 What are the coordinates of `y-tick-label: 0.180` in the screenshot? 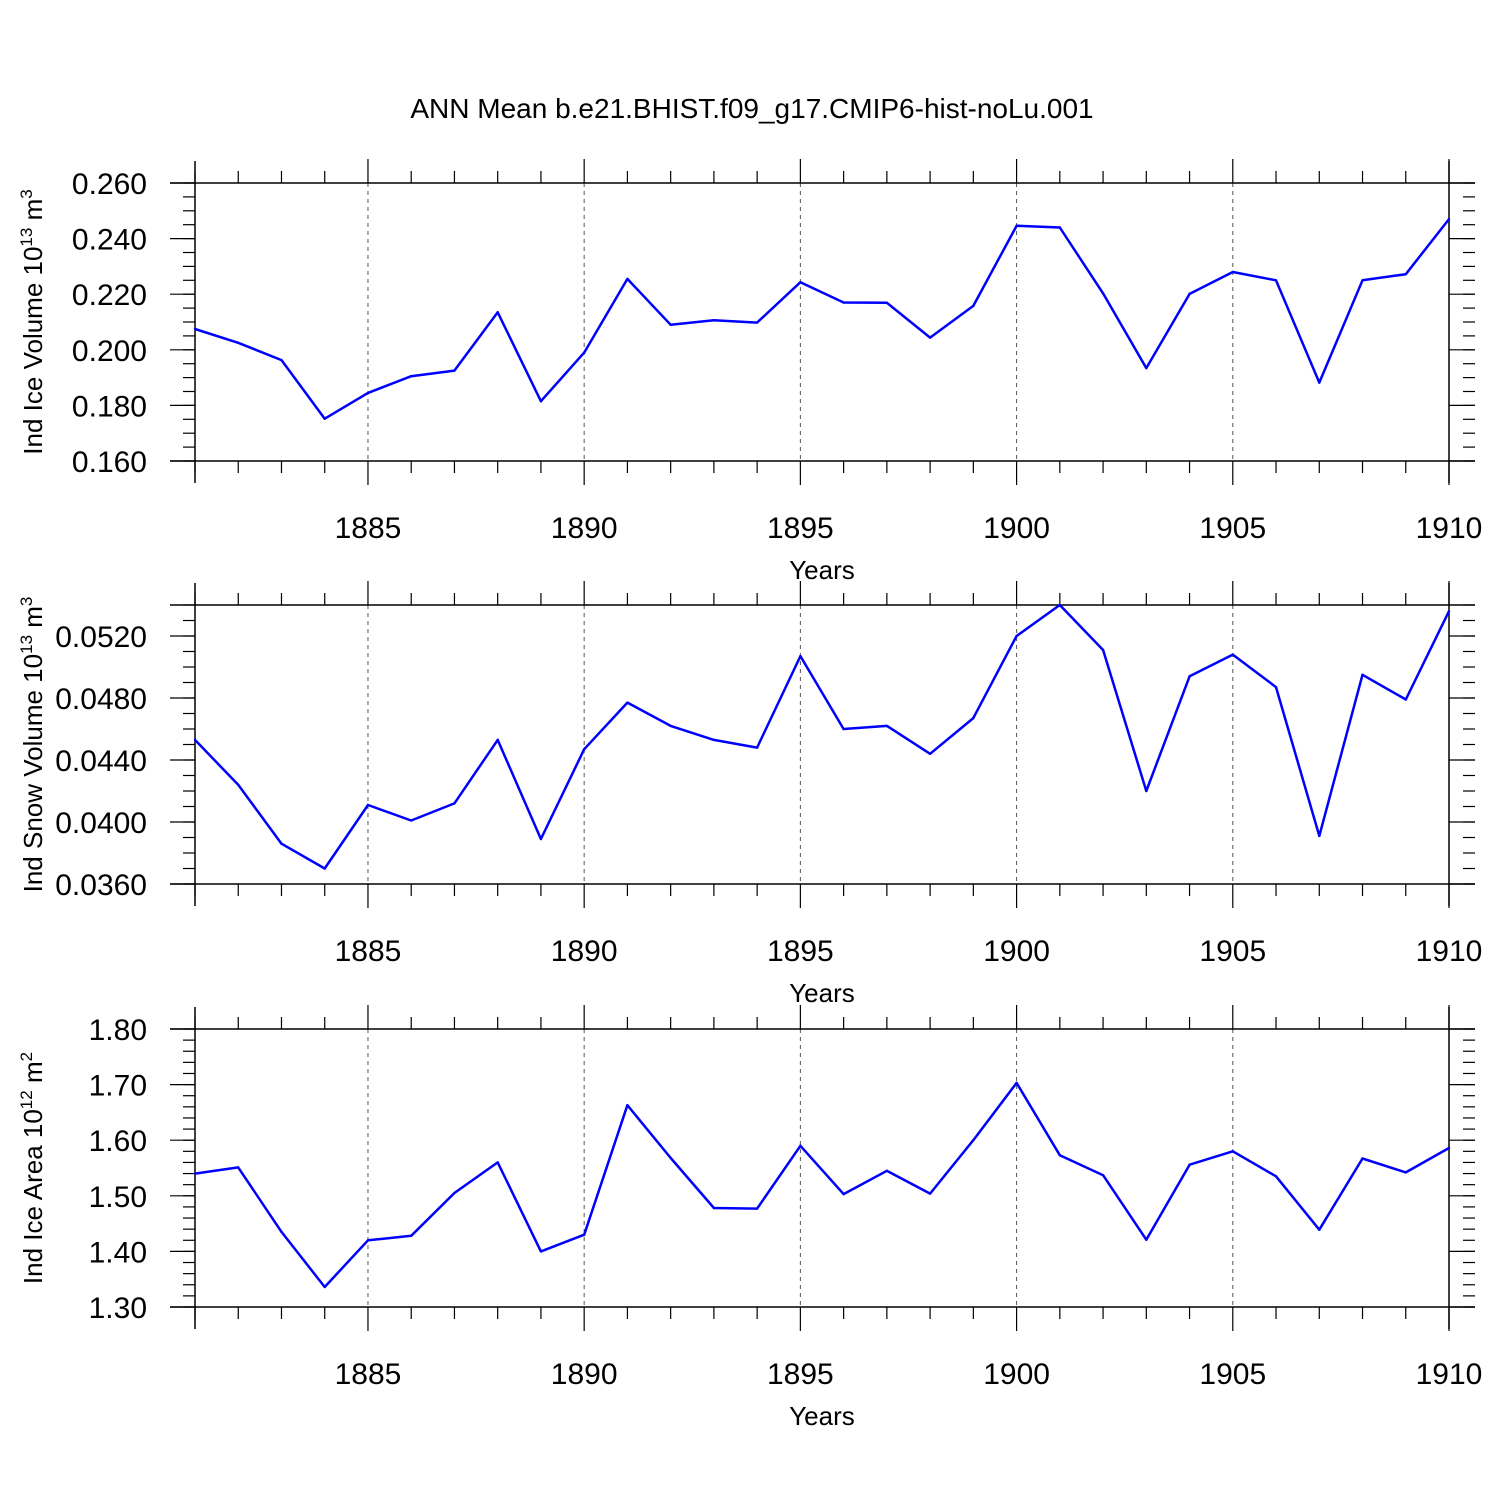 It's located at (109, 406).